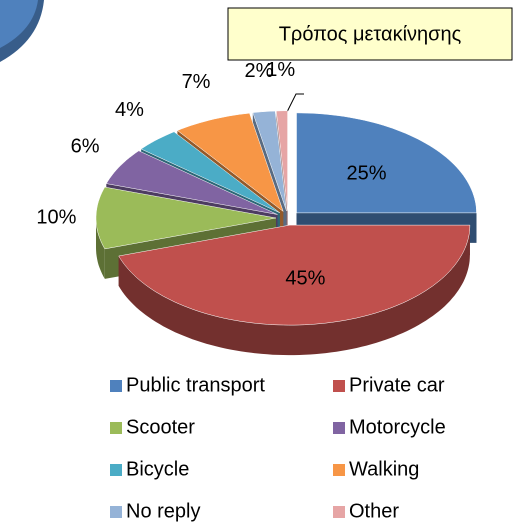  What do you see at coordinates (295, 103) in the screenshot?
I see `leader-line` at bounding box center [295, 103].